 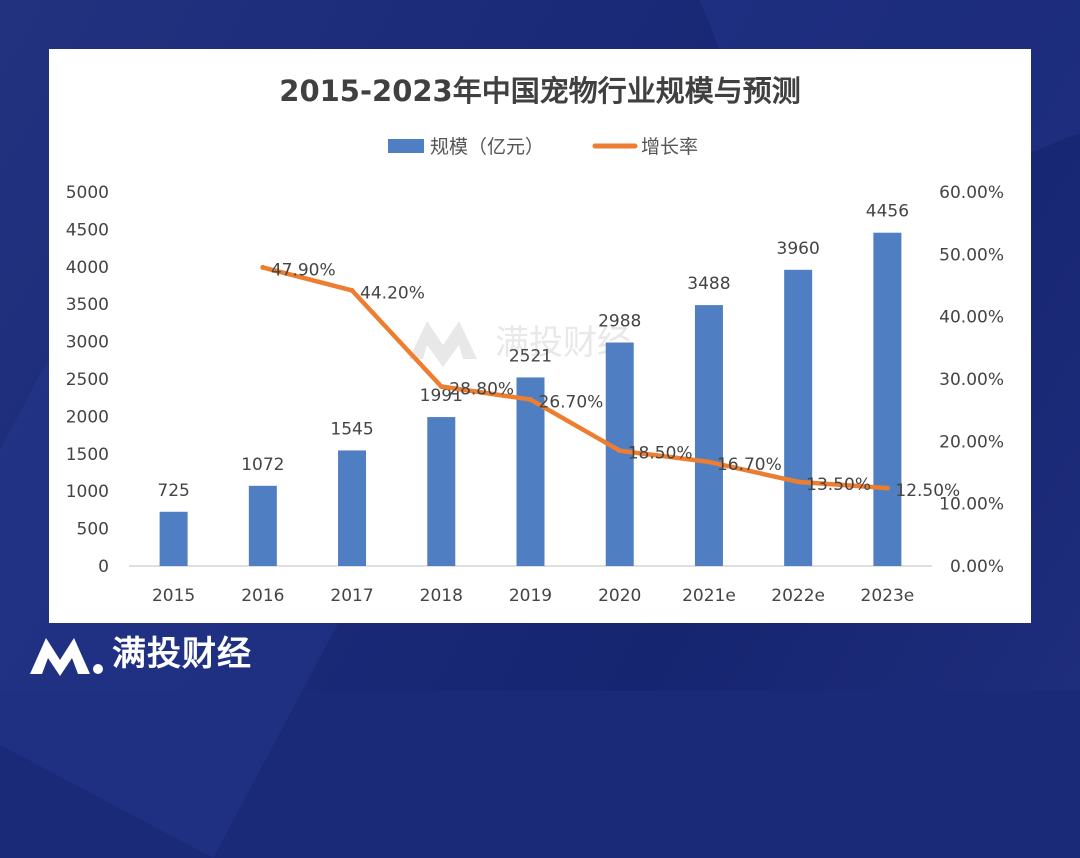 What do you see at coordinates (103, 567) in the screenshot?
I see `y-left-tick-label: 0` at bounding box center [103, 567].